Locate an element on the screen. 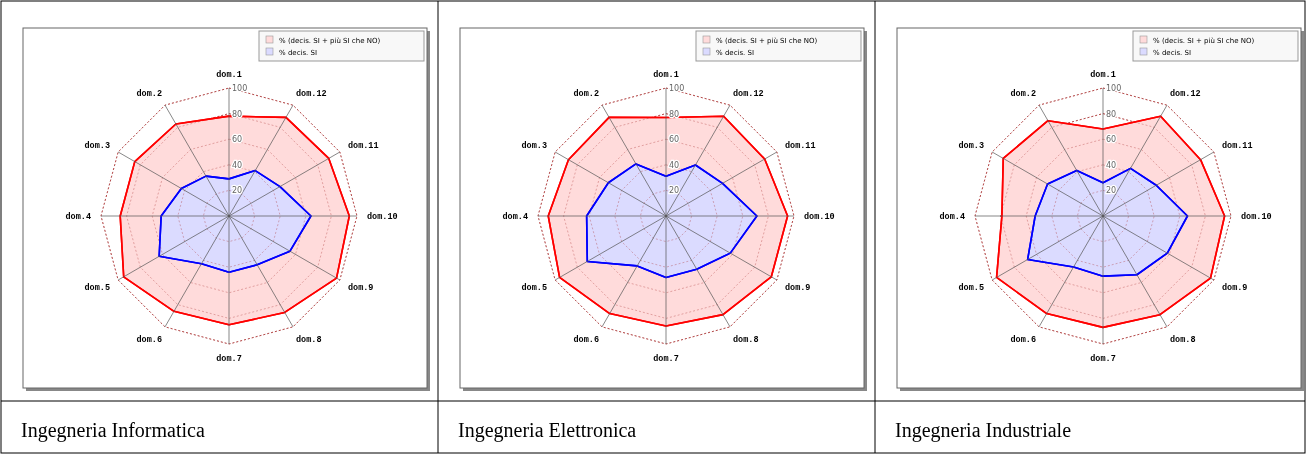 This screenshot has width=1307, height=455. y-tick-label: 80 is located at coordinates (1111, 114).